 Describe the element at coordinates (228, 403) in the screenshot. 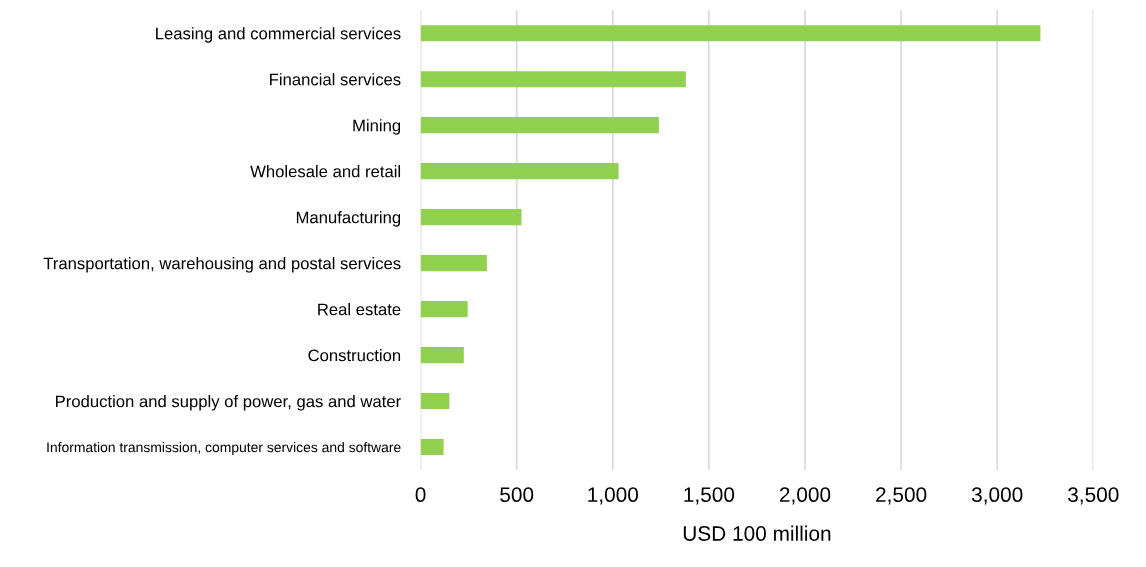

I see `y-tick-label: Production and supply of power, gas and water` at that location.